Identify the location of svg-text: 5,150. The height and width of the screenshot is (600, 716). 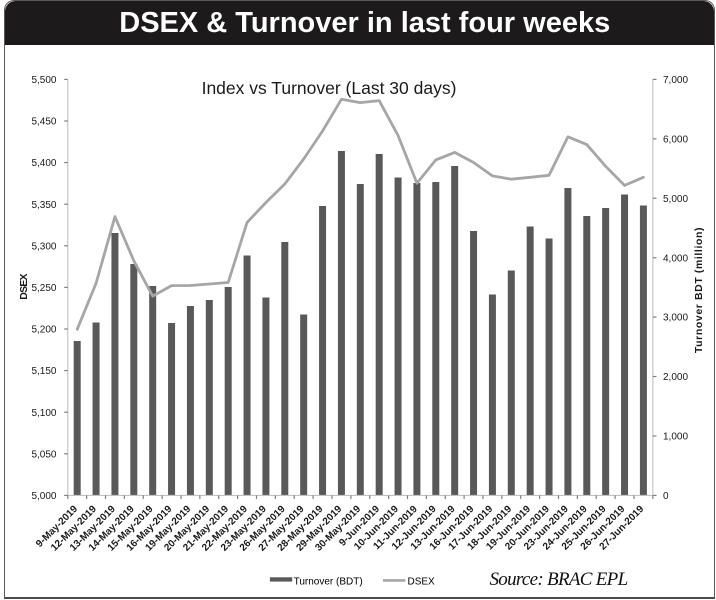
(43, 371).